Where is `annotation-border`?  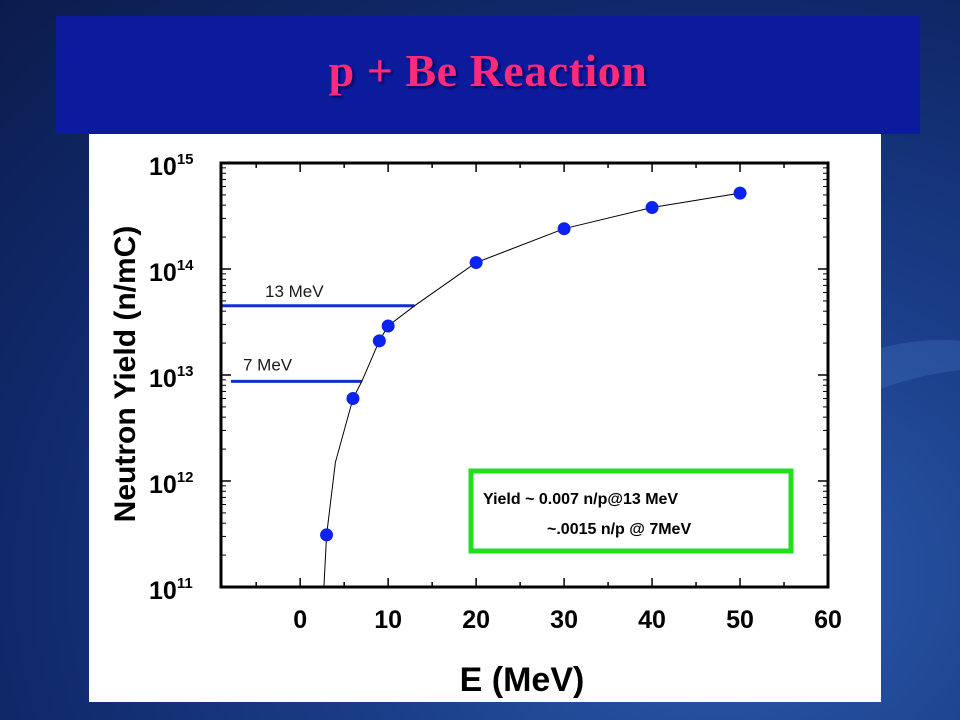 annotation-border is located at coordinates (631, 511).